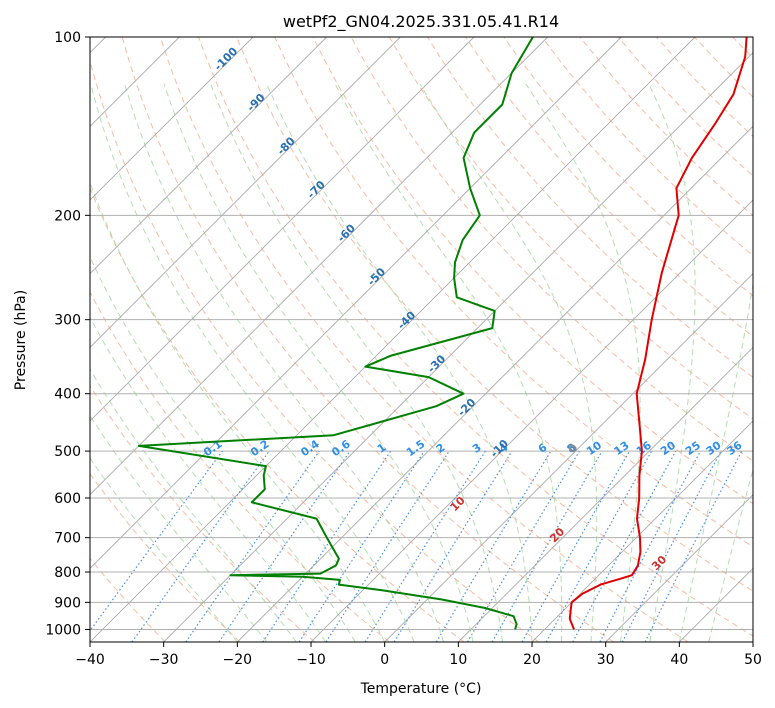 The height and width of the screenshot is (708, 775). Describe the element at coordinates (606, 660) in the screenshot. I see `x-tick-label: 30` at that location.